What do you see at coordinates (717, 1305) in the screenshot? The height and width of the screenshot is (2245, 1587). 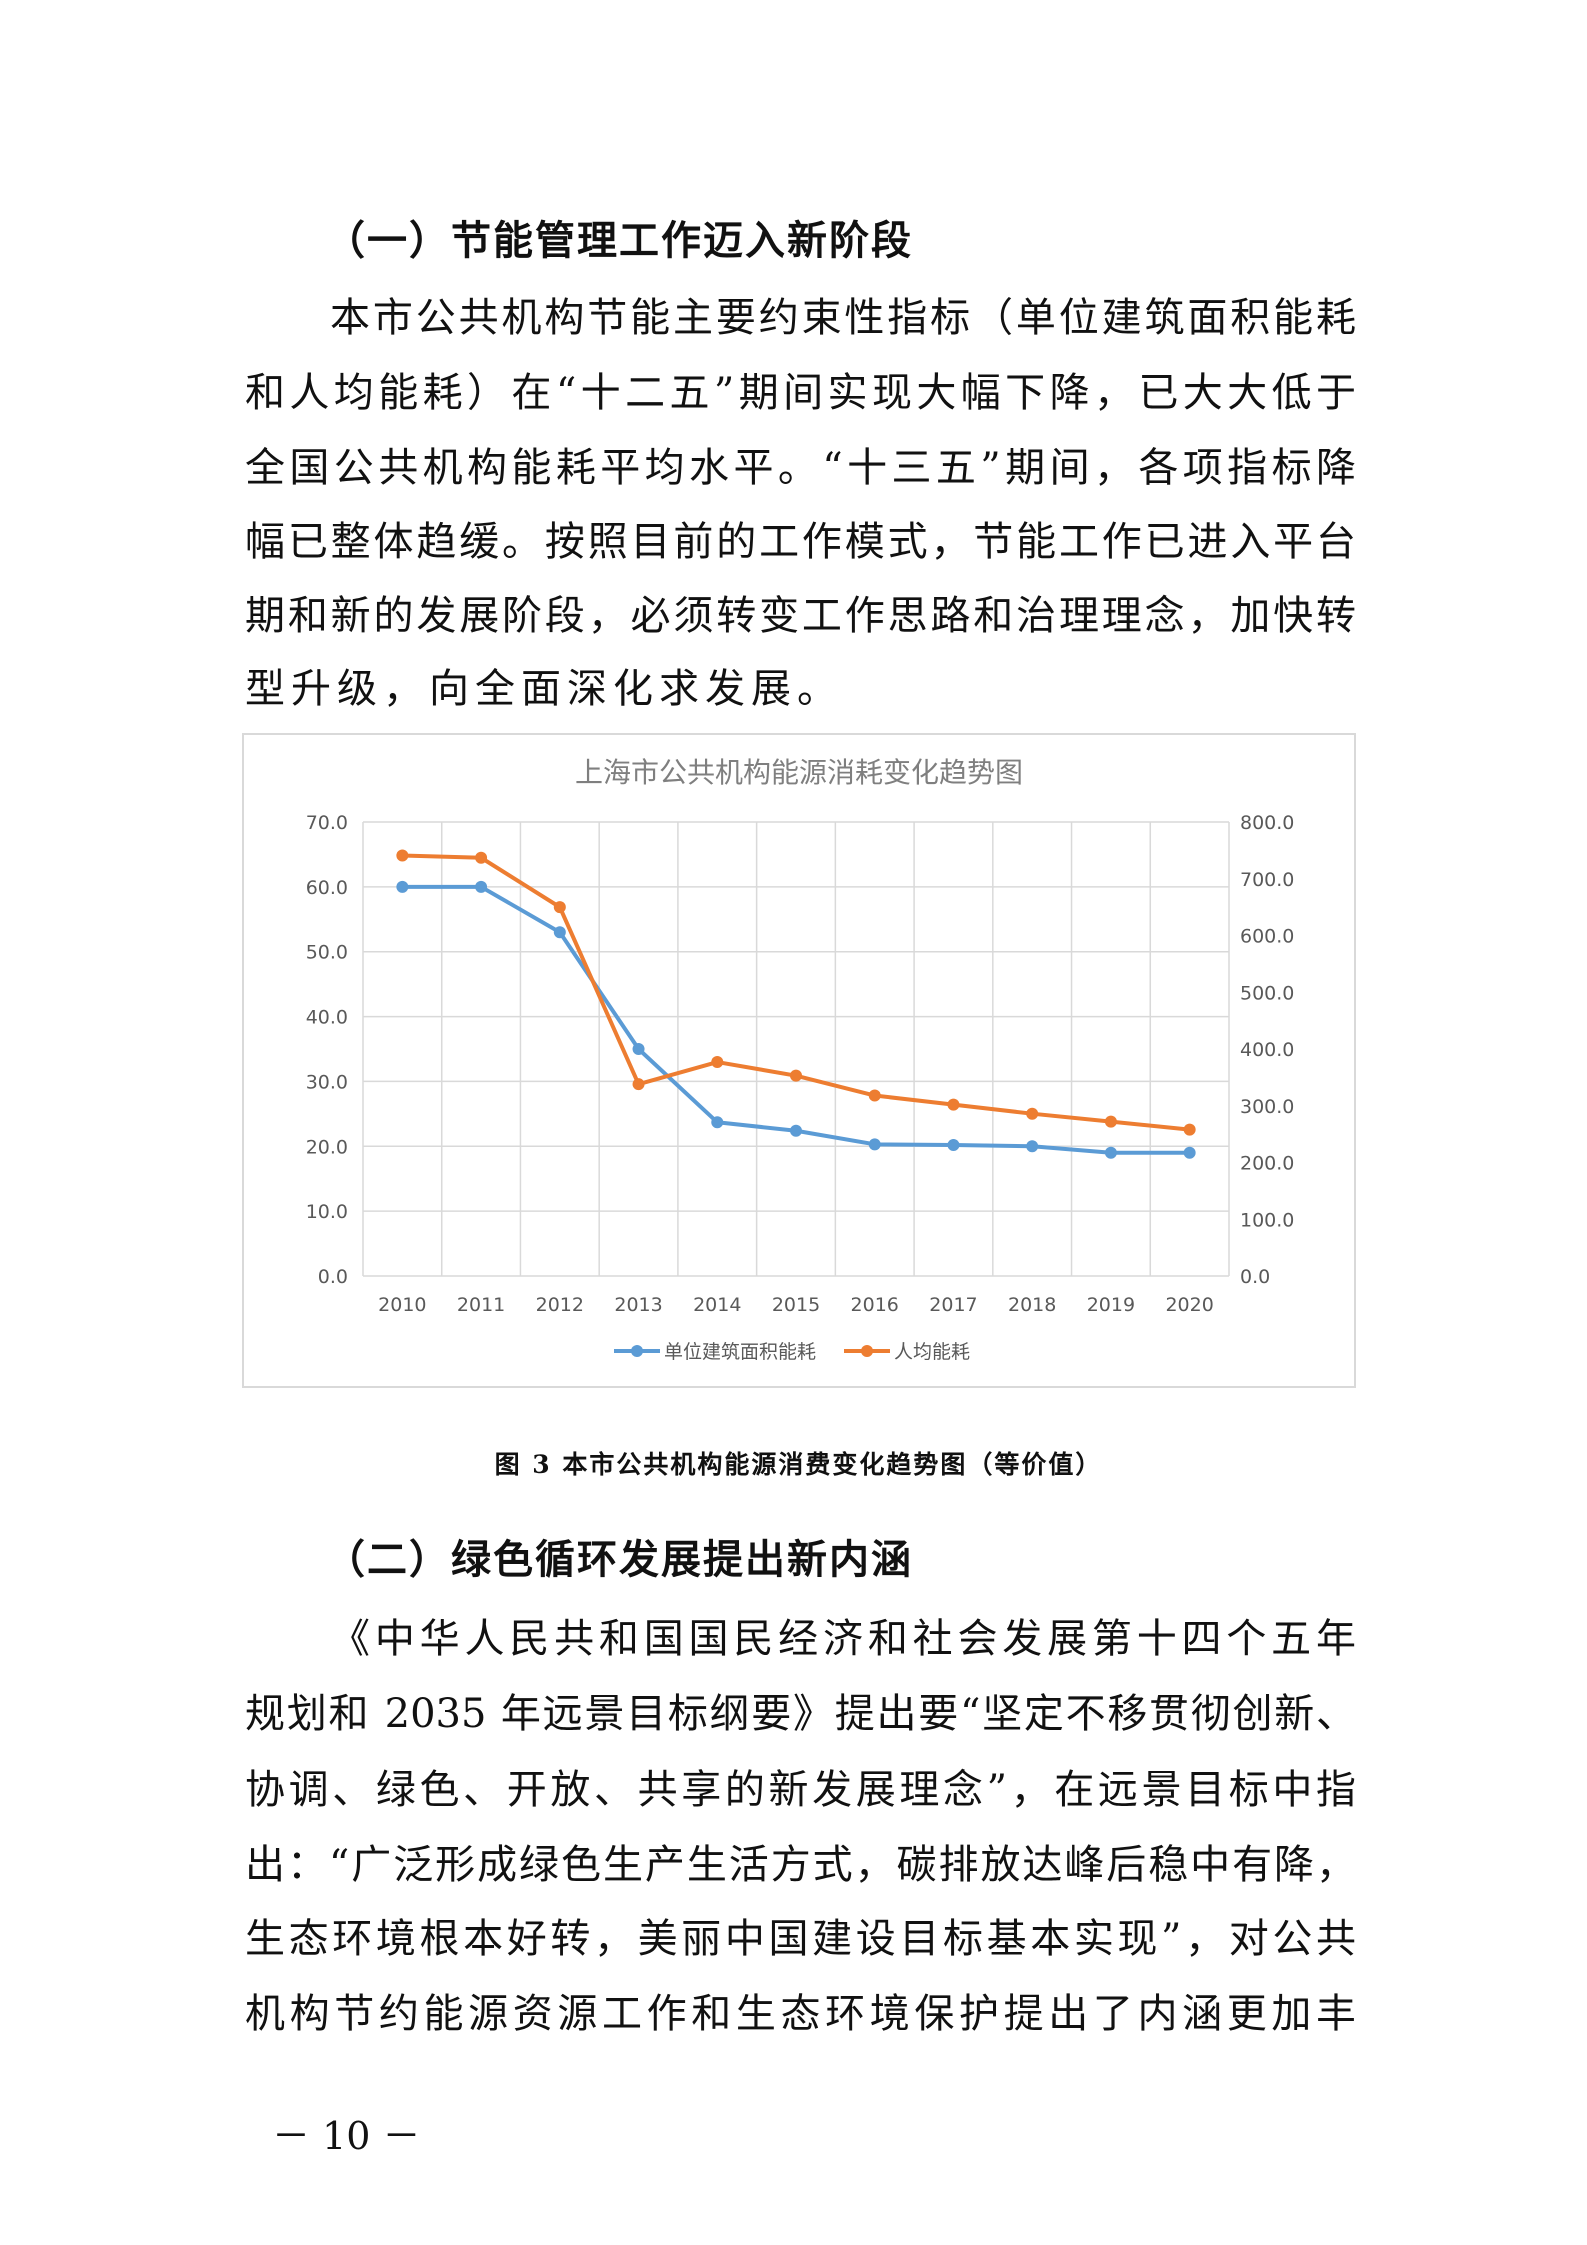 I see `x-tick-label: 2014` at bounding box center [717, 1305].